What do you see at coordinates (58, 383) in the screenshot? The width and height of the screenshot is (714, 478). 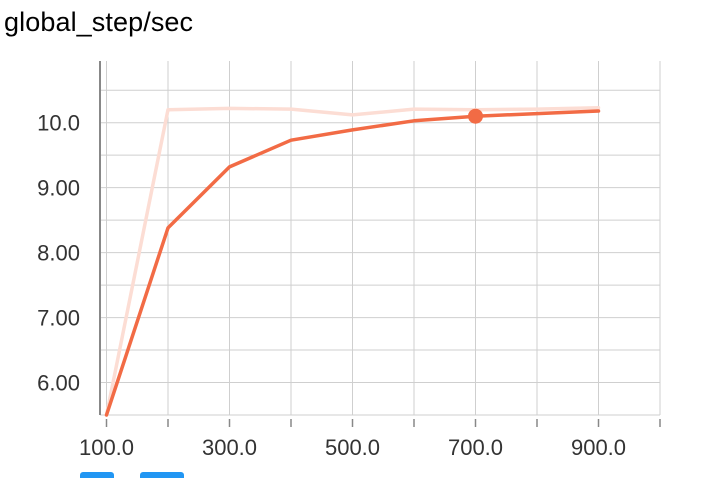 I see `y-tick-label: 6.00` at bounding box center [58, 383].